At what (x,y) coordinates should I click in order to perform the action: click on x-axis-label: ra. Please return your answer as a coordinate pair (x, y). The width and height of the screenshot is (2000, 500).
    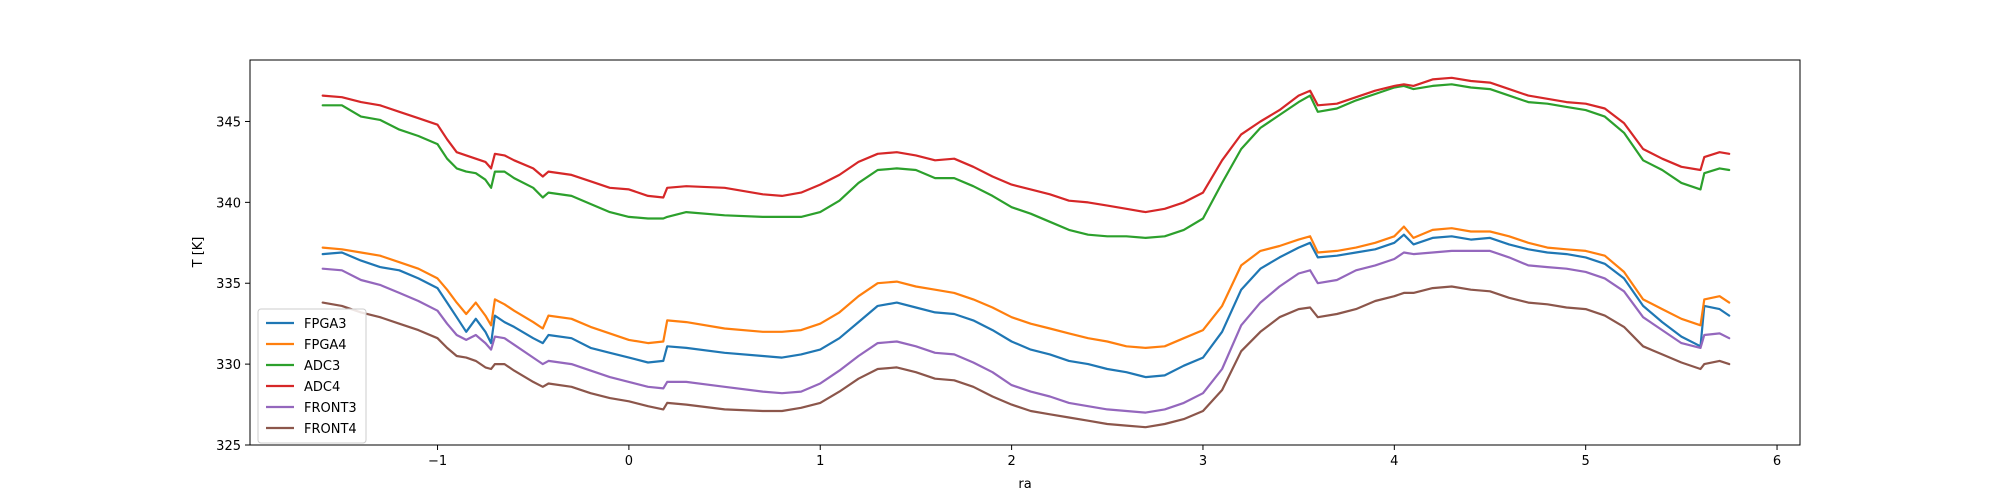
    Looking at the image, I should click on (1024, 484).